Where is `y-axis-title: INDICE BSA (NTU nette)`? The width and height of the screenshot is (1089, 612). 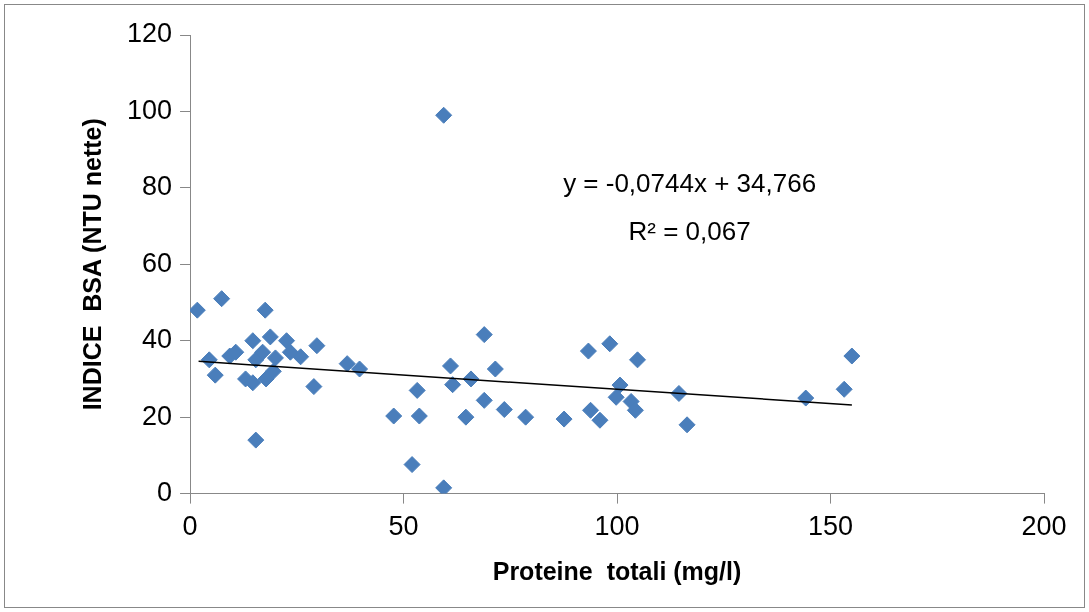 y-axis-title: INDICE BSA (NTU nette) is located at coordinates (91, 264).